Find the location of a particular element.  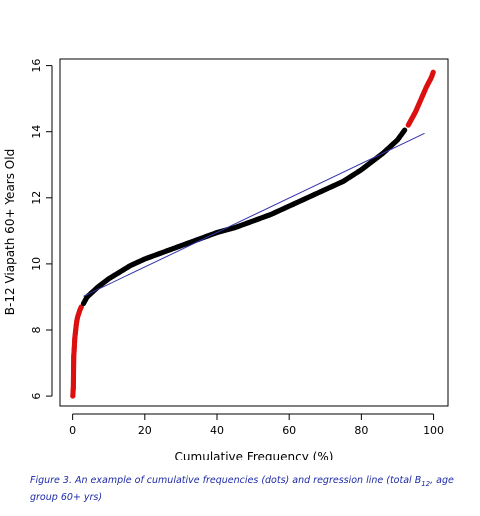

y-tick-label: 8 is located at coordinates (36, 329).